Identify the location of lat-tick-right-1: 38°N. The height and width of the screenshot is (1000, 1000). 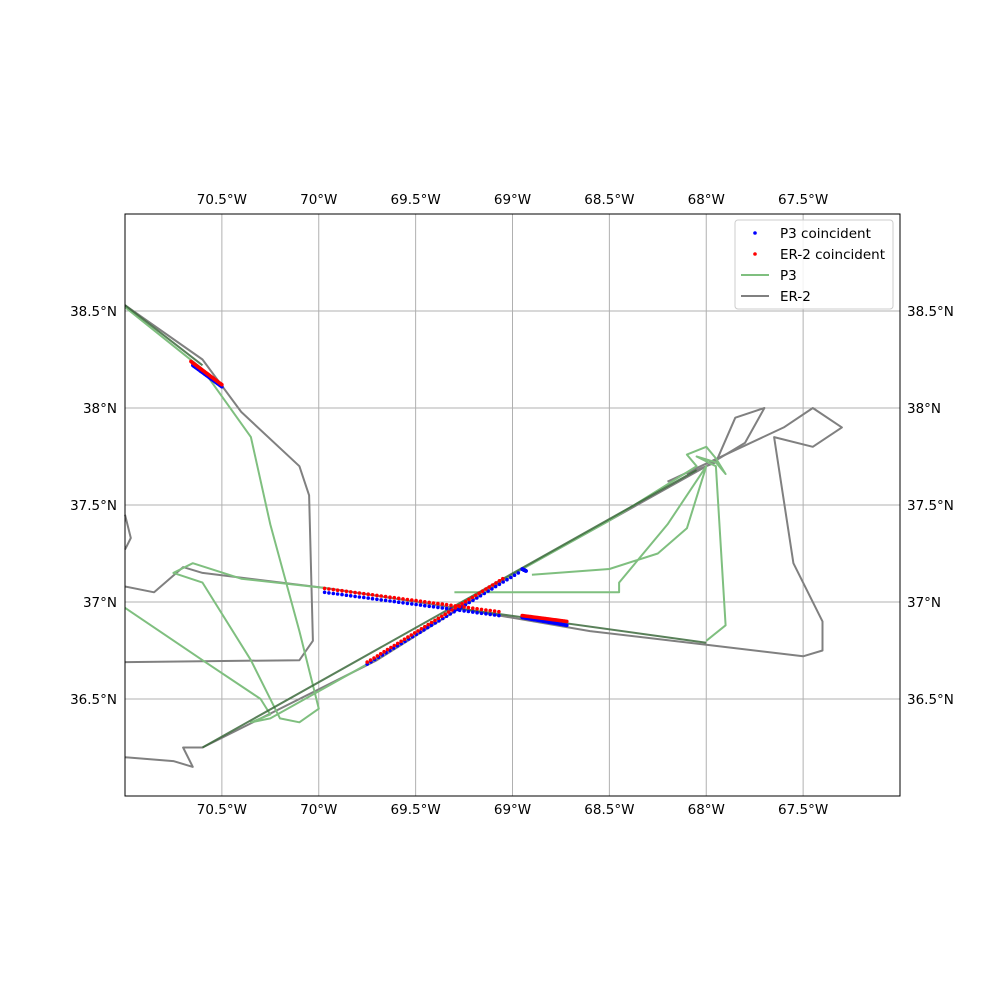
(924, 409).